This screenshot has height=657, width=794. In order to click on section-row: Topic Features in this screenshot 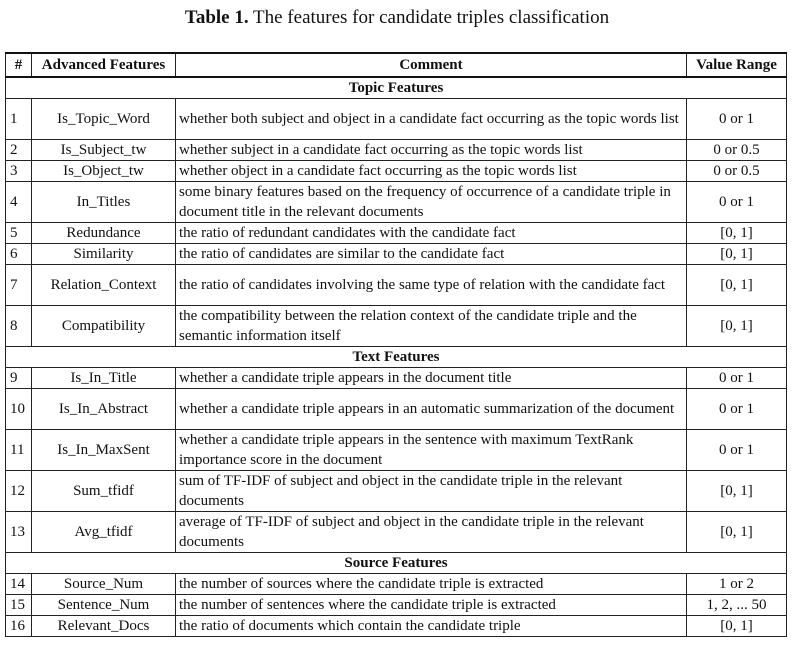, I will do `click(396, 87)`.